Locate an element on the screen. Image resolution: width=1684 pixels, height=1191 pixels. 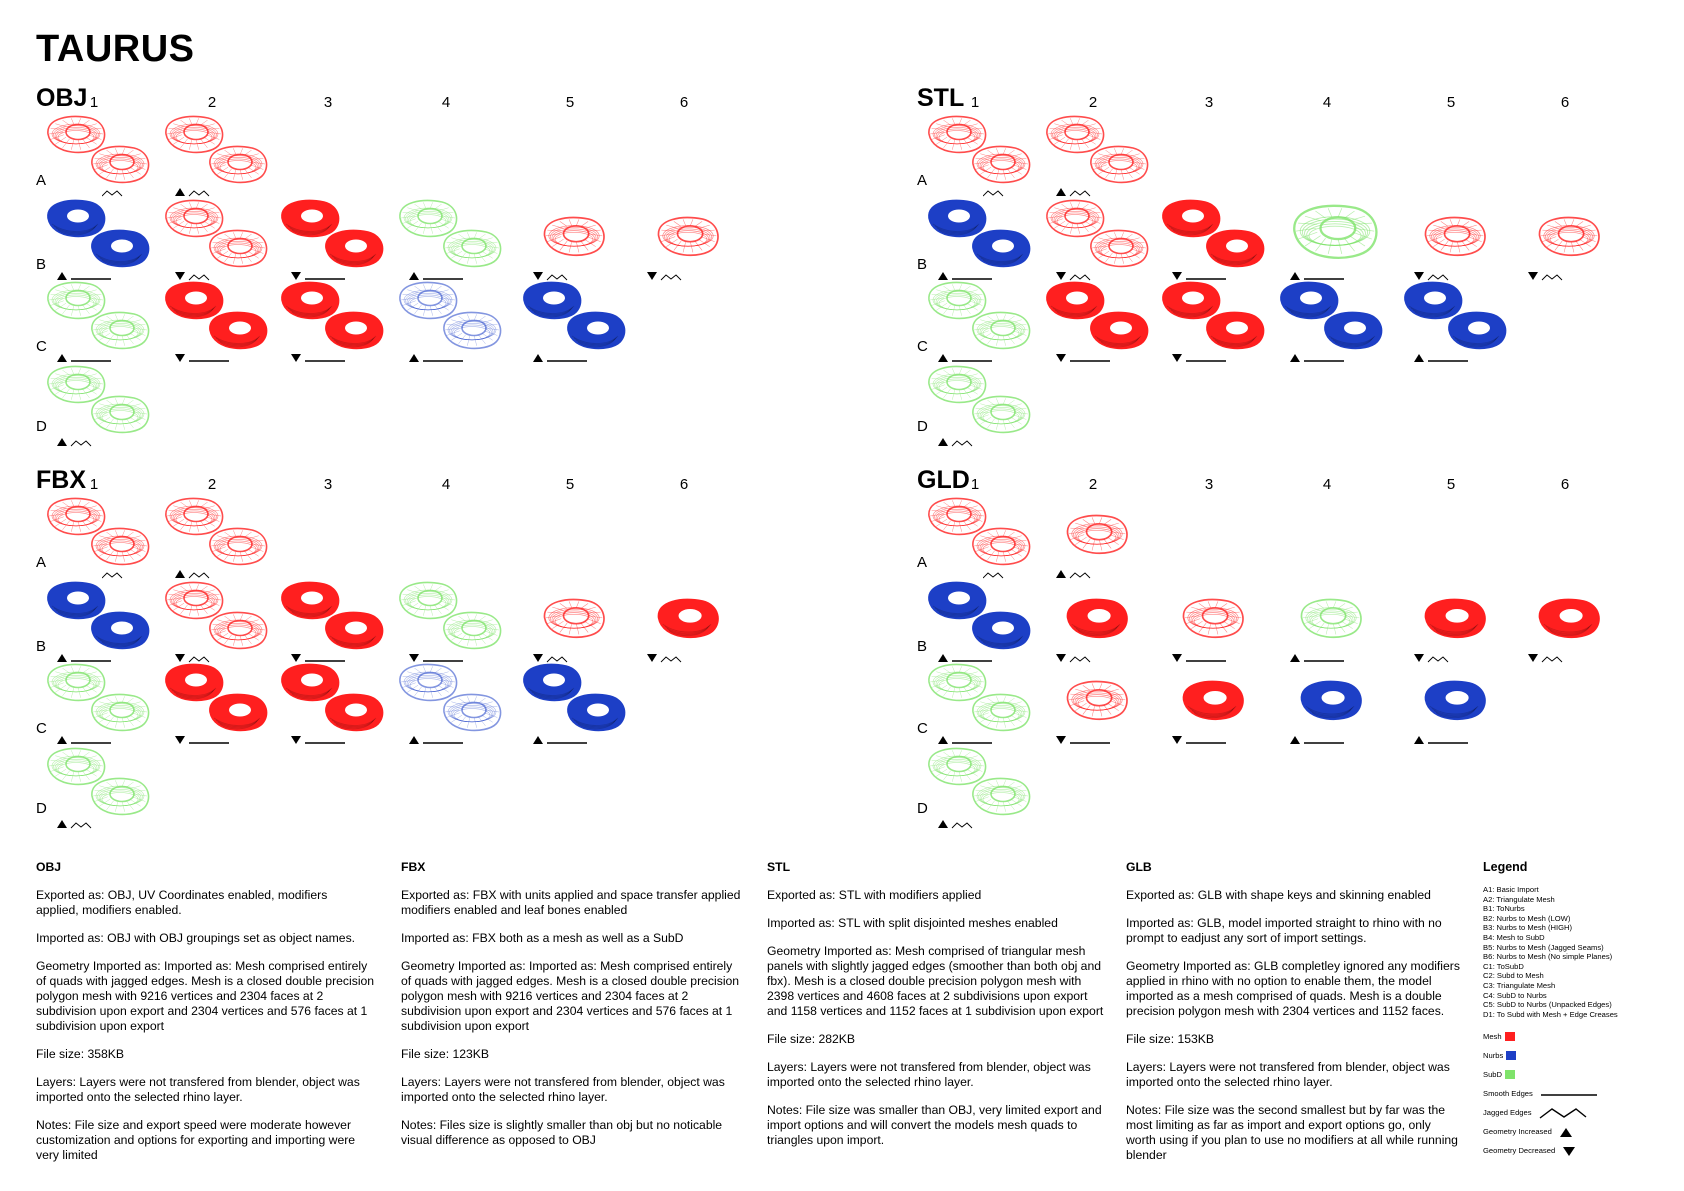
column-number: 2 is located at coordinates (212, 102).